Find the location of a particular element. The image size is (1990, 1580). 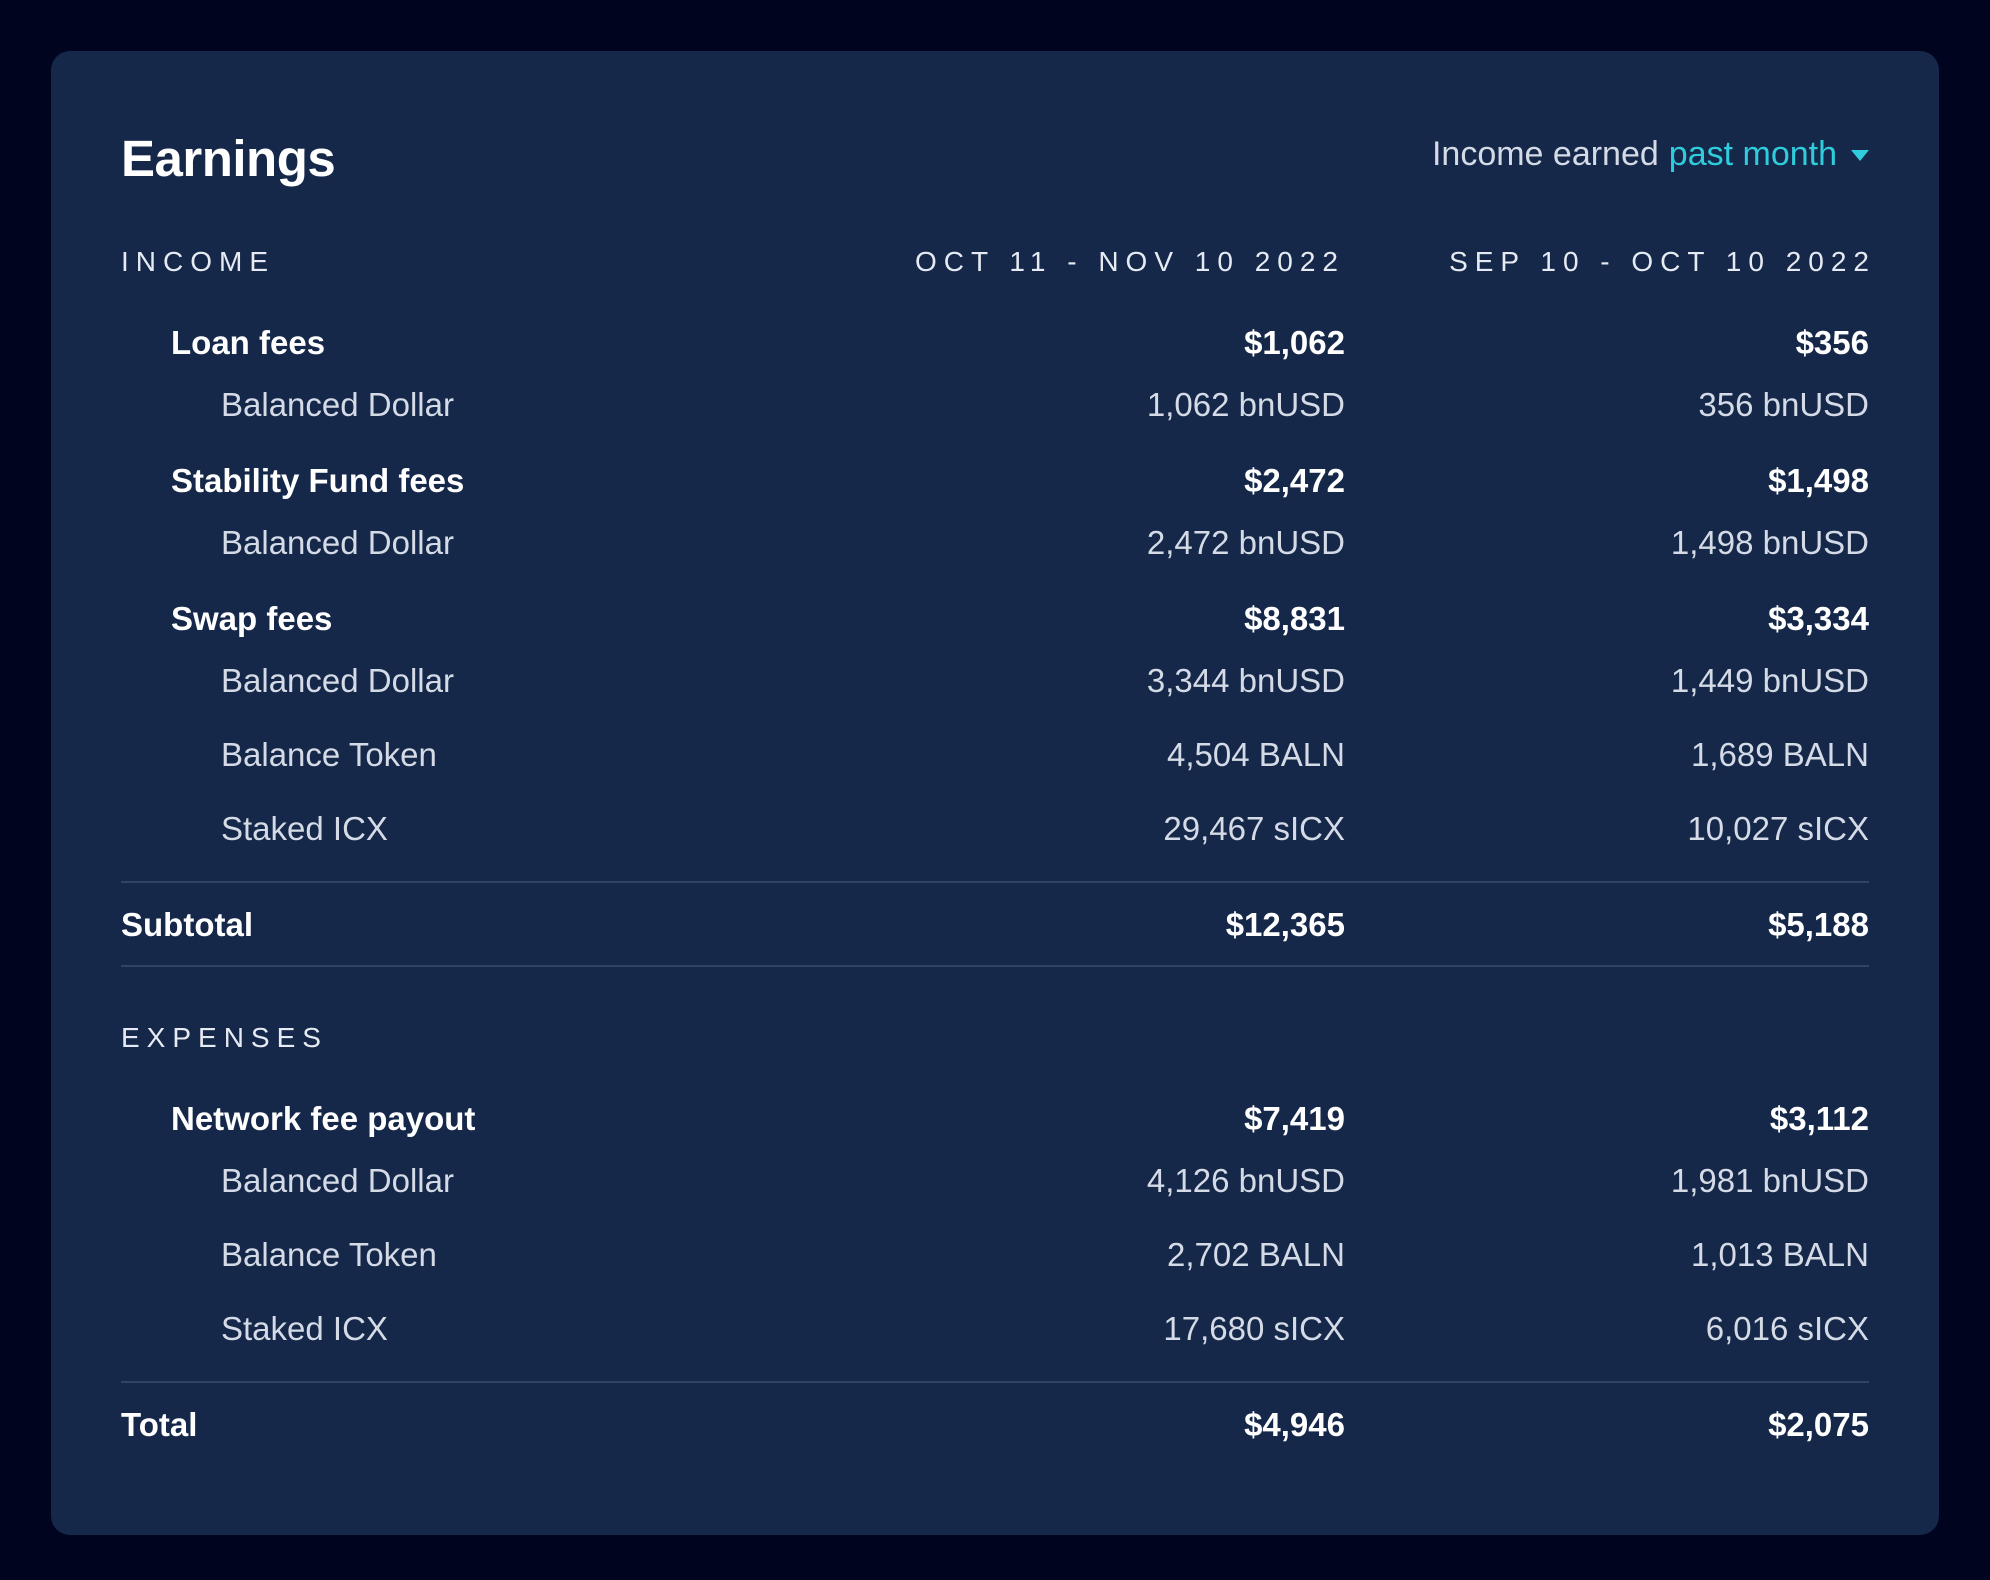

expense-item-row: Balanced Dollar 4,126 bnUSD 1,981 bnUSD is located at coordinates (995, 1181).